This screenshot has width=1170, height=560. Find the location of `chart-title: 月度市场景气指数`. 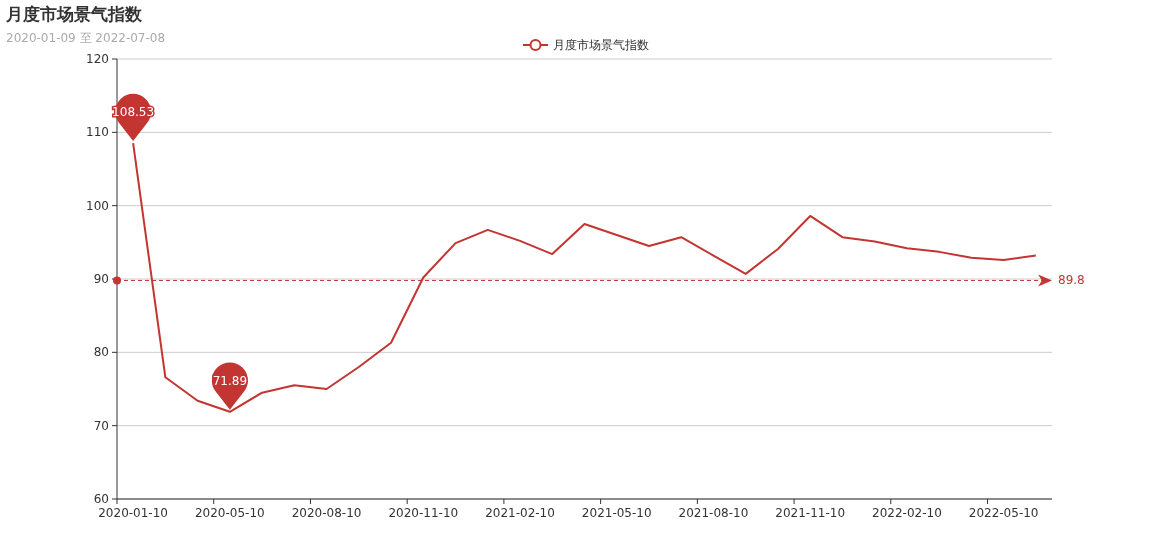

chart-title: 月度市场景气指数 is located at coordinates (74, 14).